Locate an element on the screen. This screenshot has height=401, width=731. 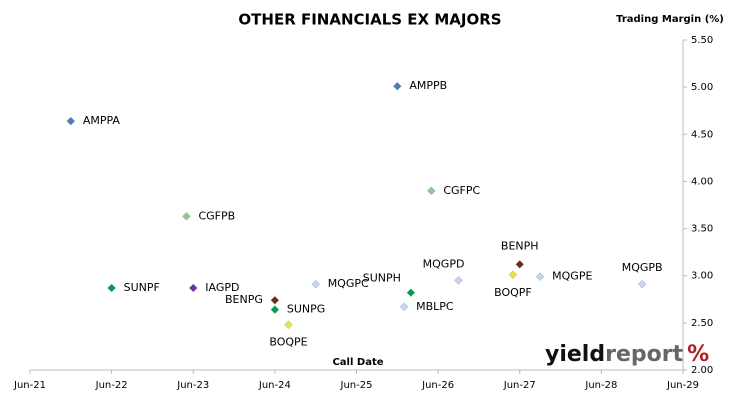
point-label: BOQPE is located at coordinates (288, 342).